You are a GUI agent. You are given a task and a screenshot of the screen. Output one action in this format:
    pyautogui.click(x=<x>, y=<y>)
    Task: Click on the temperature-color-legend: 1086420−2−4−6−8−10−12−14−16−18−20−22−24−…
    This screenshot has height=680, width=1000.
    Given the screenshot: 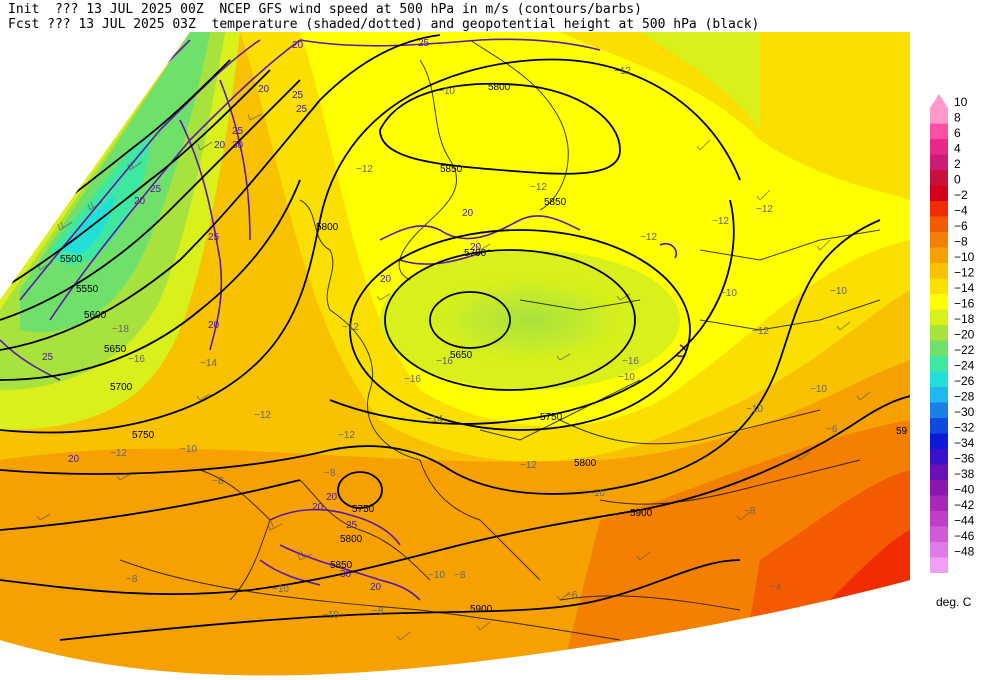 What is the action you would take?
    pyautogui.click(x=952, y=333)
    